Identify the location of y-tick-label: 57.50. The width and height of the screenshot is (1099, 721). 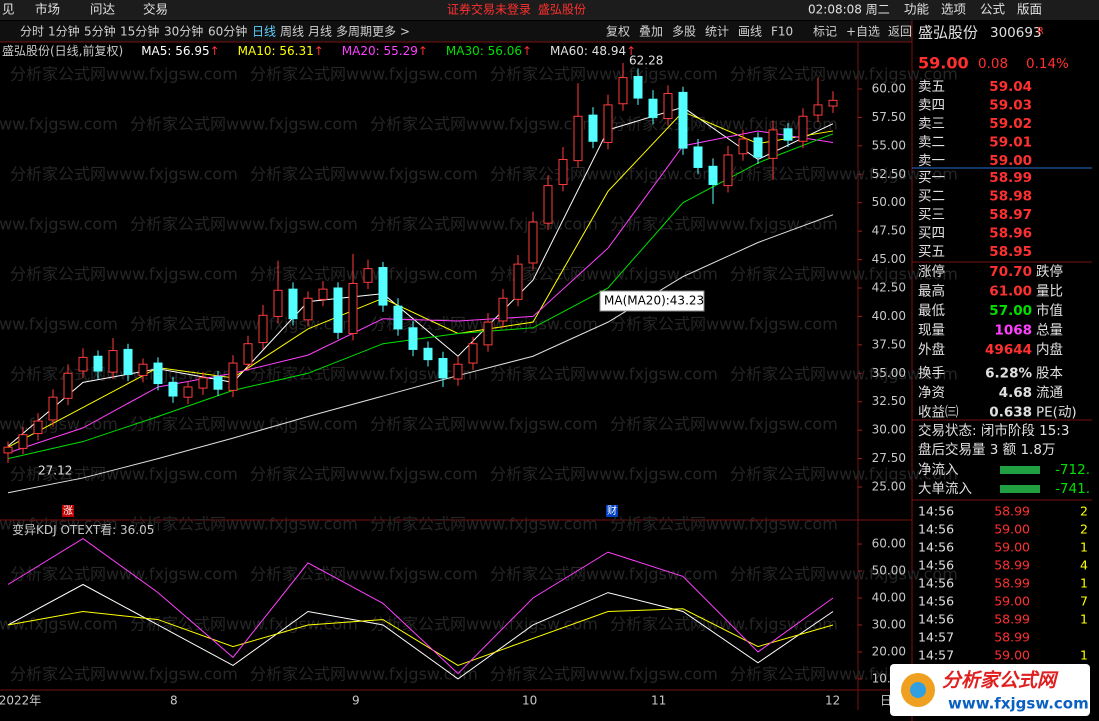
(889, 117).